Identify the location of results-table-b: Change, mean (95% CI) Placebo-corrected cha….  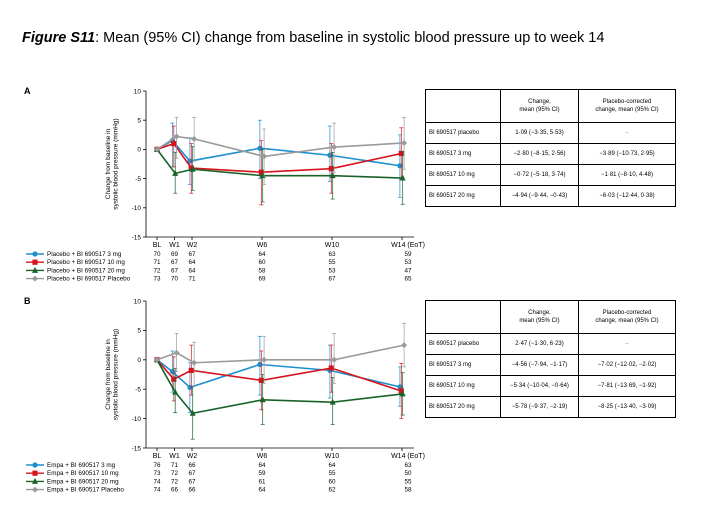
(550, 359).